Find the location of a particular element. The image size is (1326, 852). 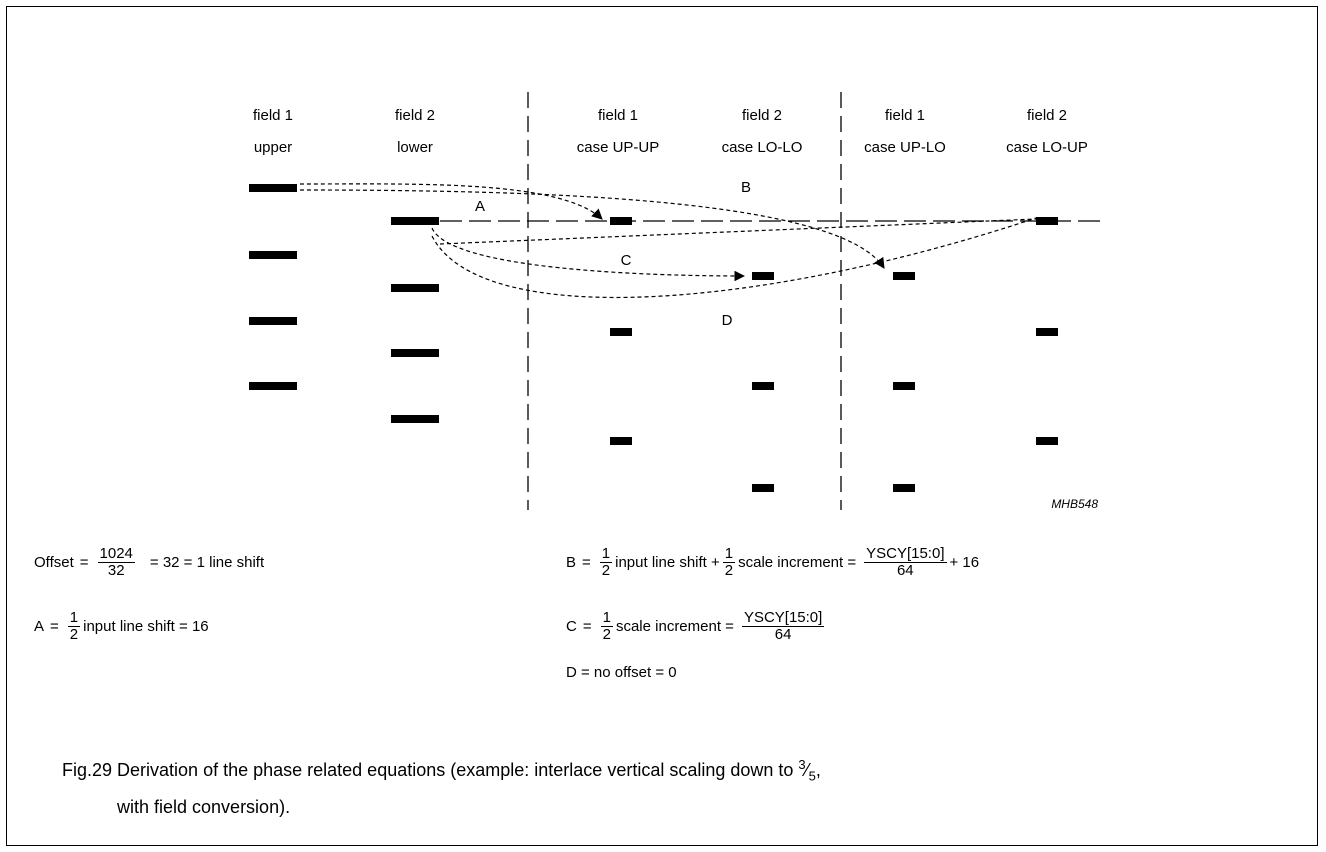

caption-line2: with field conversion). is located at coordinates (204, 806).